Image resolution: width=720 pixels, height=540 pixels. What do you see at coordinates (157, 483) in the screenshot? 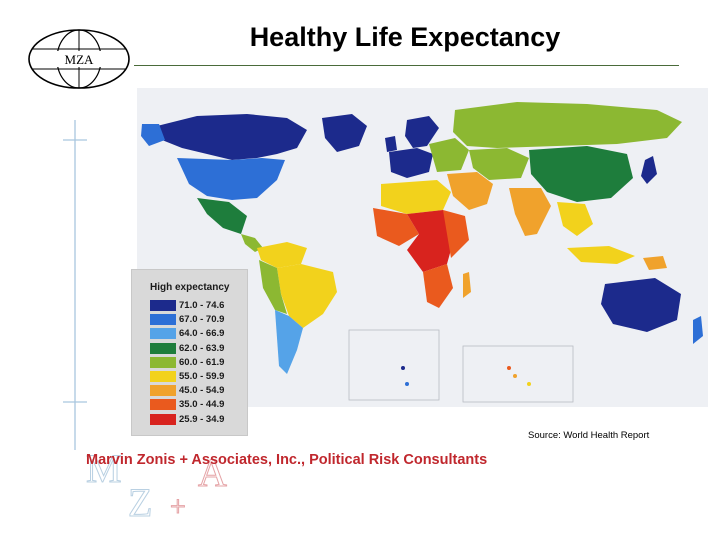
I see `mza-watermark-logo: M Z + A` at bounding box center [157, 483].